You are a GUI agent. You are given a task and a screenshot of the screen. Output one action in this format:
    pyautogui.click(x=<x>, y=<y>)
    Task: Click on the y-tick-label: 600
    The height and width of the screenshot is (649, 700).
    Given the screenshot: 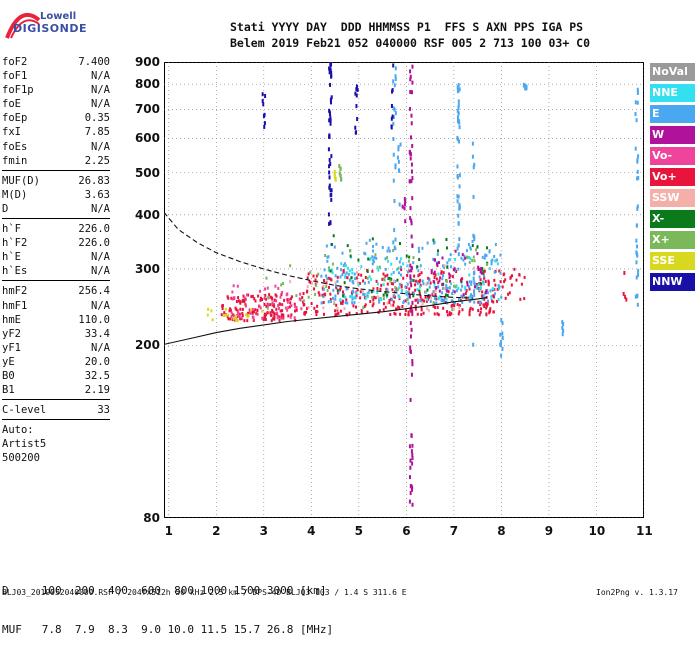 What is the action you would take?
    pyautogui.click(x=147, y=138)
    